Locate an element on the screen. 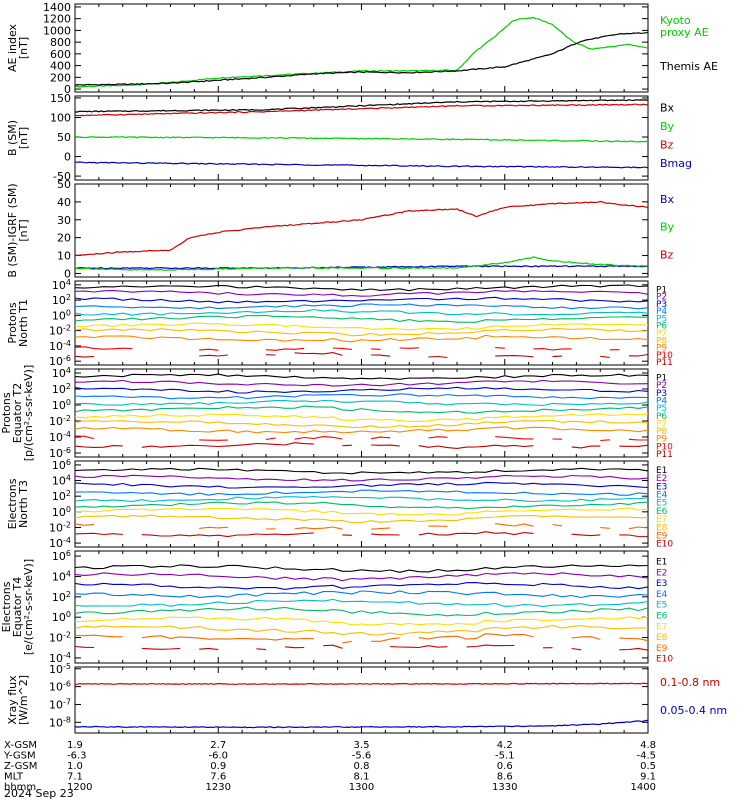 This screenshot has height=800, width=750. series-line-p2 is located at coordinates (361, 293).